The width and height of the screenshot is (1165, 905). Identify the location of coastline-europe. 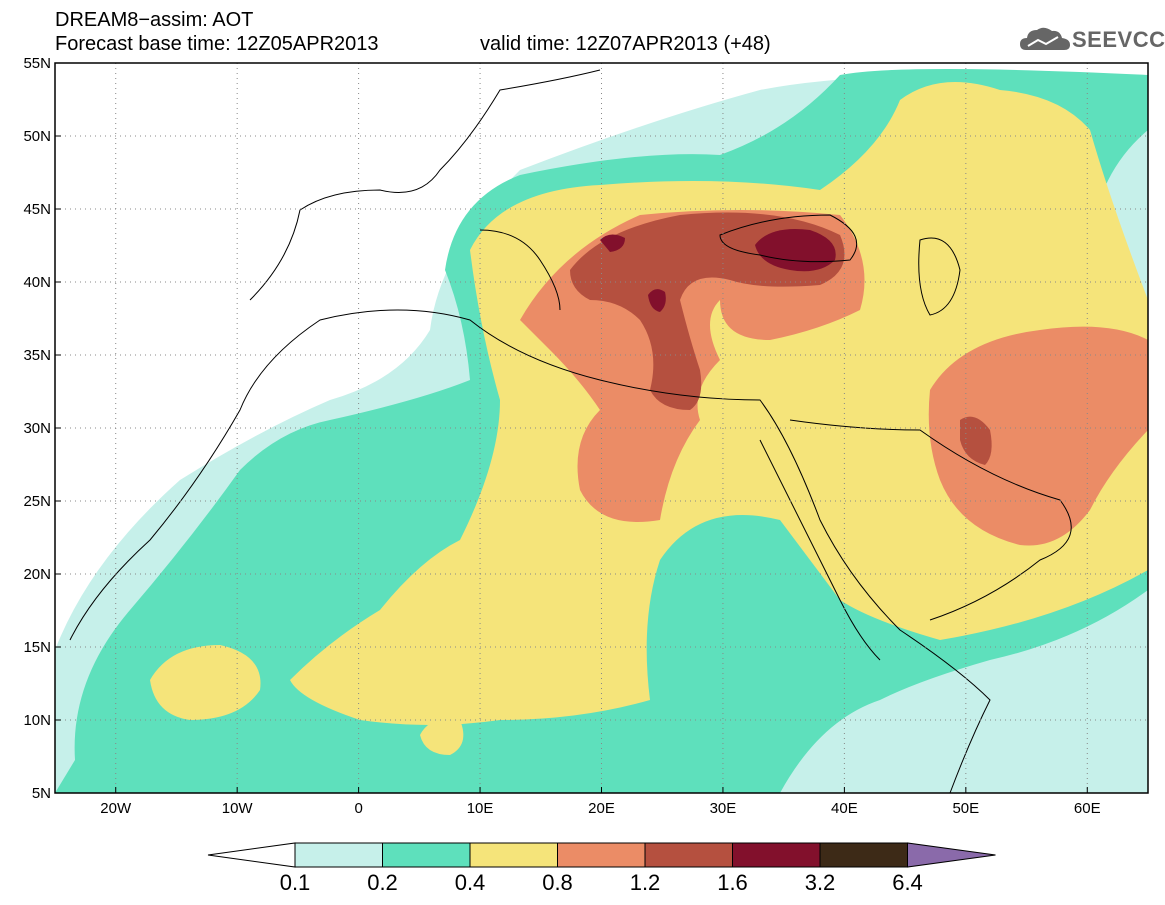
(425, 185).